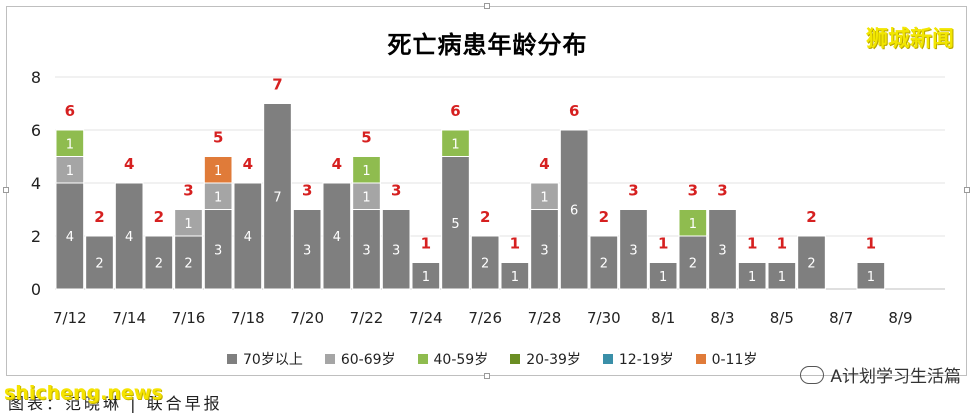 The height and width of the screenshot is (416, 975). What do you see at coordinates (487, 6) in the screenshot?
I see `resize-handle-top` at bounding box center [487, 6].